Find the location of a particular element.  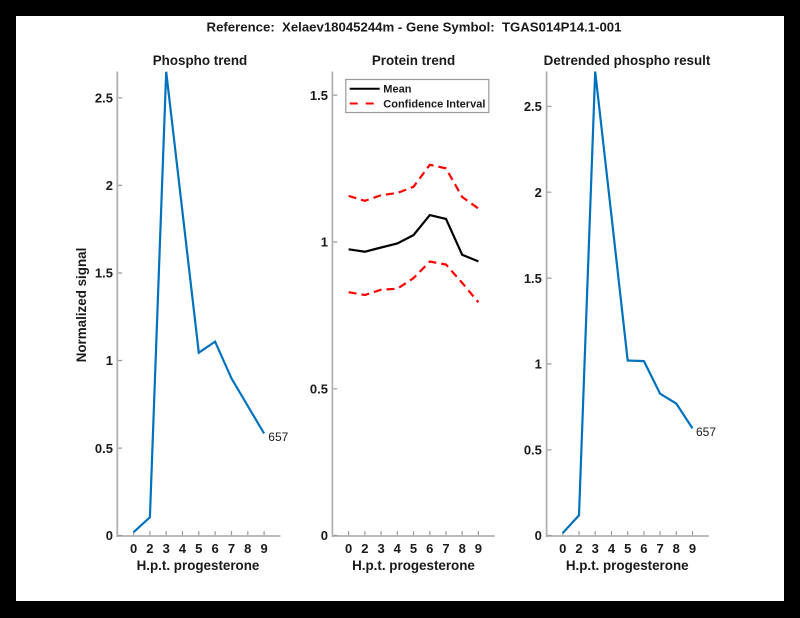

svg-text: Phospho trend is located at coordinates (200, 60).